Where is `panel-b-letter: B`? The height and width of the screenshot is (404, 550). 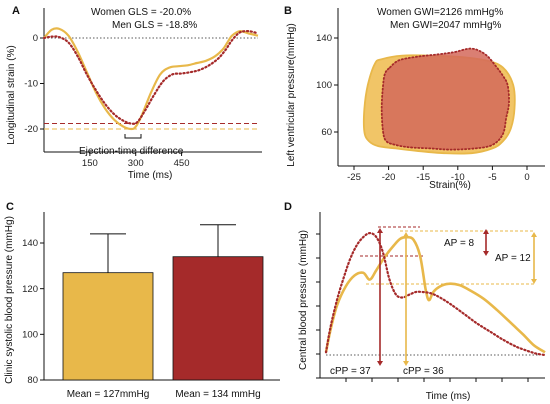 panel-b-letter: B is located at coordinates (288, 11).